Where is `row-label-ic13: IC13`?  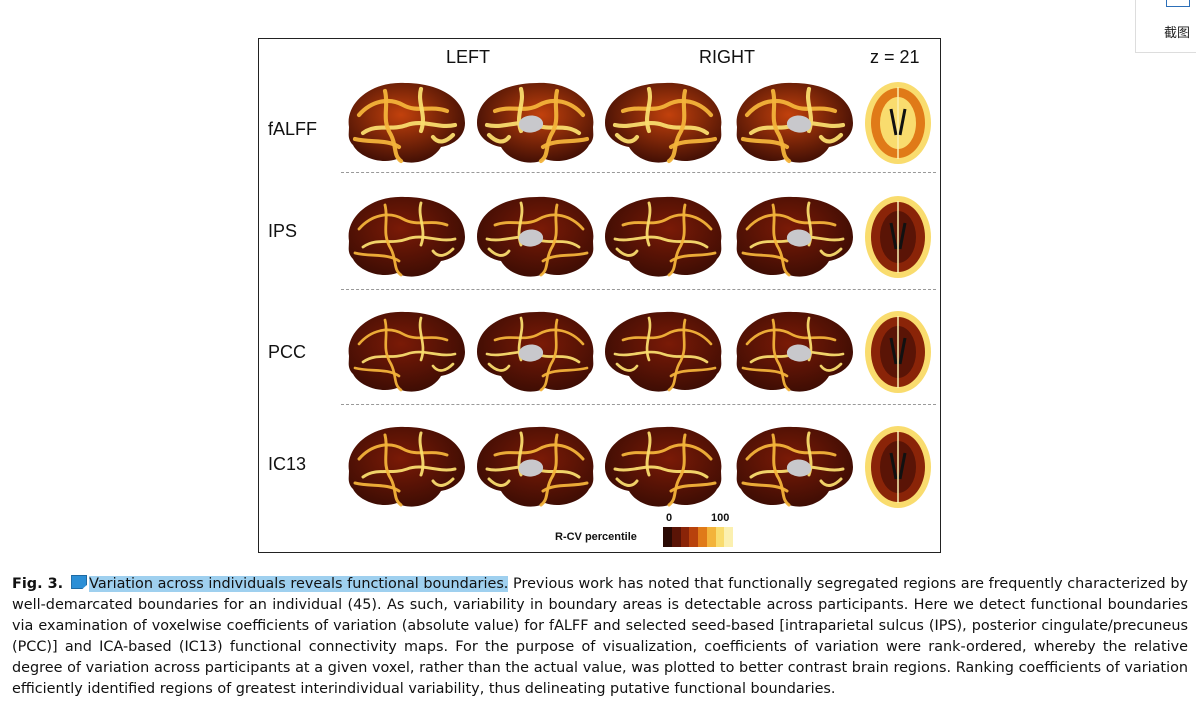 row-label-ic13: IC13 is located at coordinates (287, 464).